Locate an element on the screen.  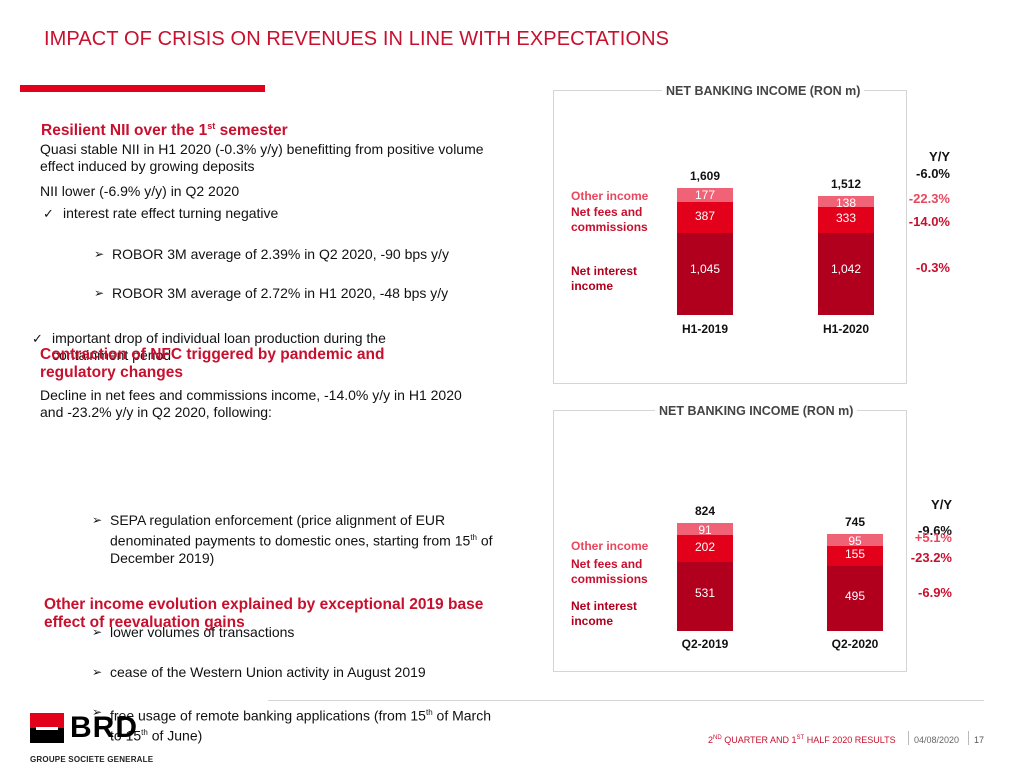
bullet-sepa-sup: th is located at coordinates (473, 537).